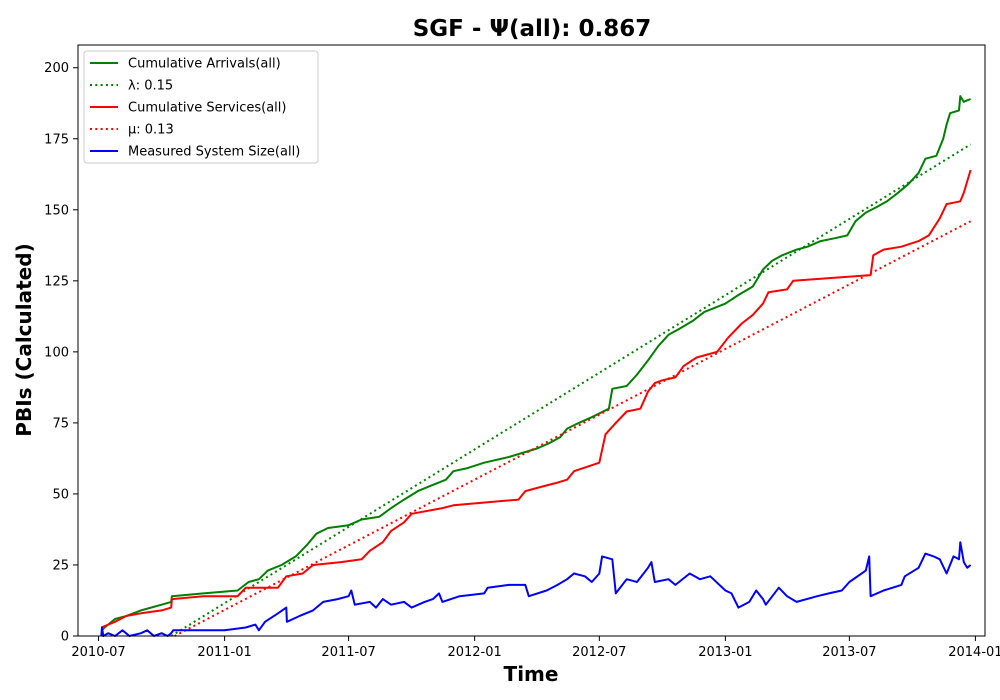 Image resolution: width=1000 pixels, height=700 pixels. Describe the element at coordinates (60, 423) in the screenshot. I see `y-tick-label: 75` at that location.